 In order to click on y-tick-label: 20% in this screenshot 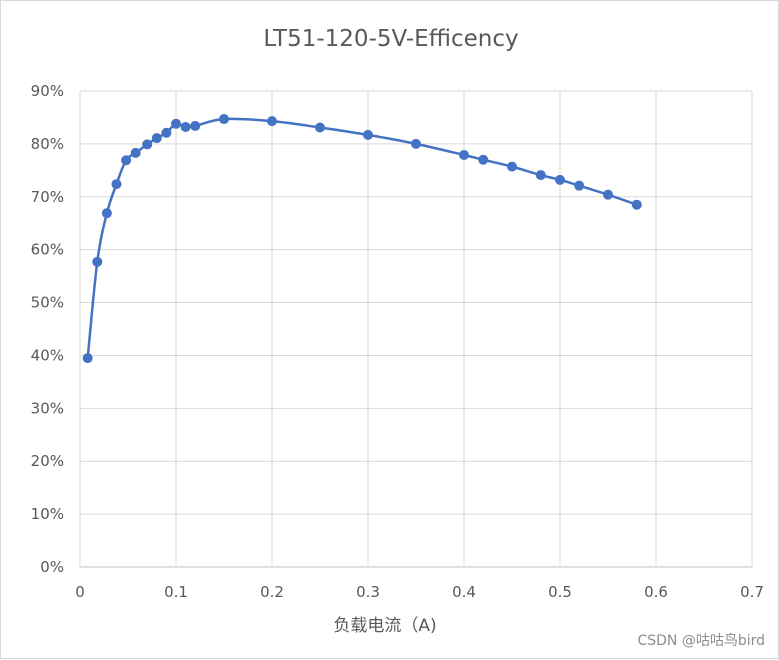, I will do `click(47, 461)`.